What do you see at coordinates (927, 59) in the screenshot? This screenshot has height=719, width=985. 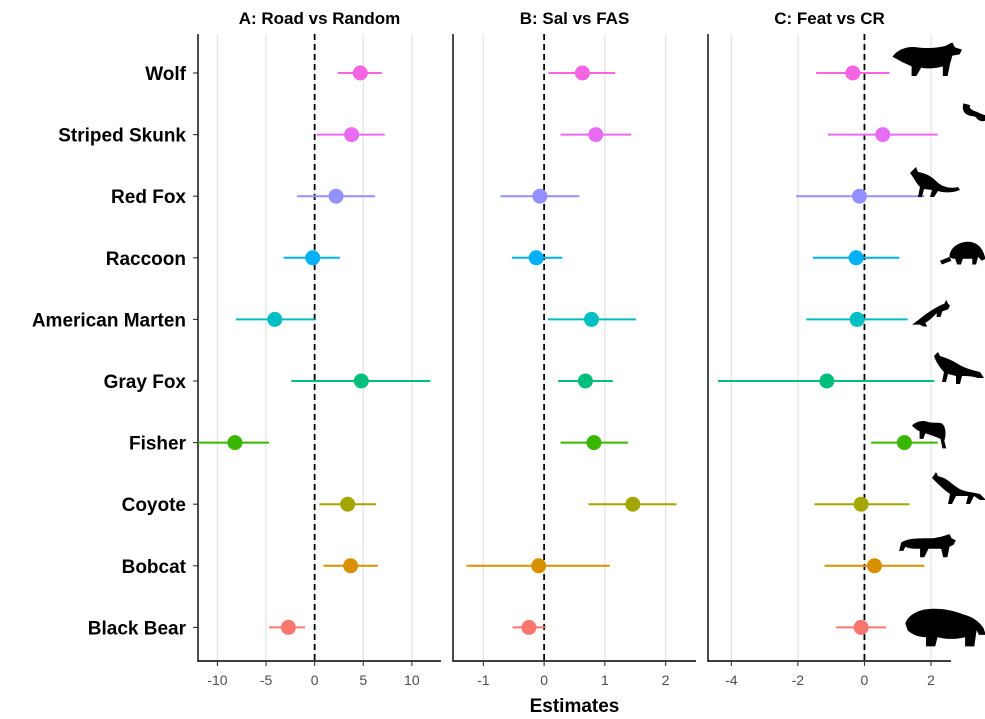 I see `wolf-icon` at bounding box center [927, 59].